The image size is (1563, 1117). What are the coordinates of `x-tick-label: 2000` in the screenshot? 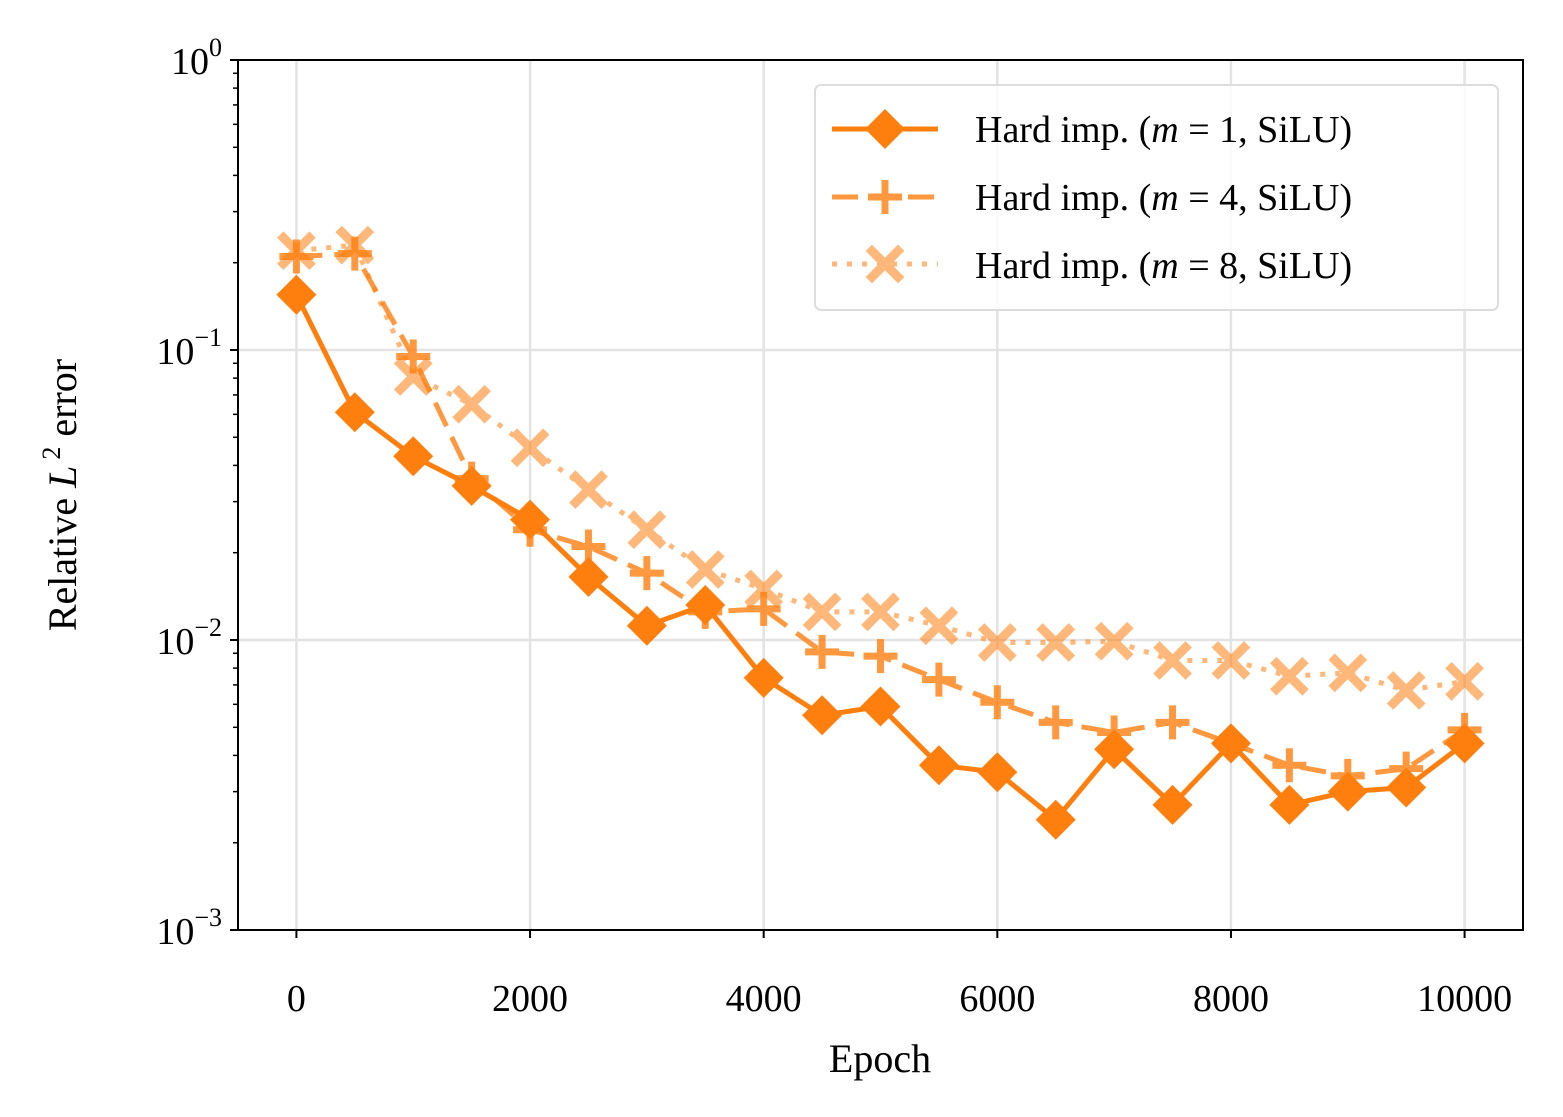 It's located at (530, 999).